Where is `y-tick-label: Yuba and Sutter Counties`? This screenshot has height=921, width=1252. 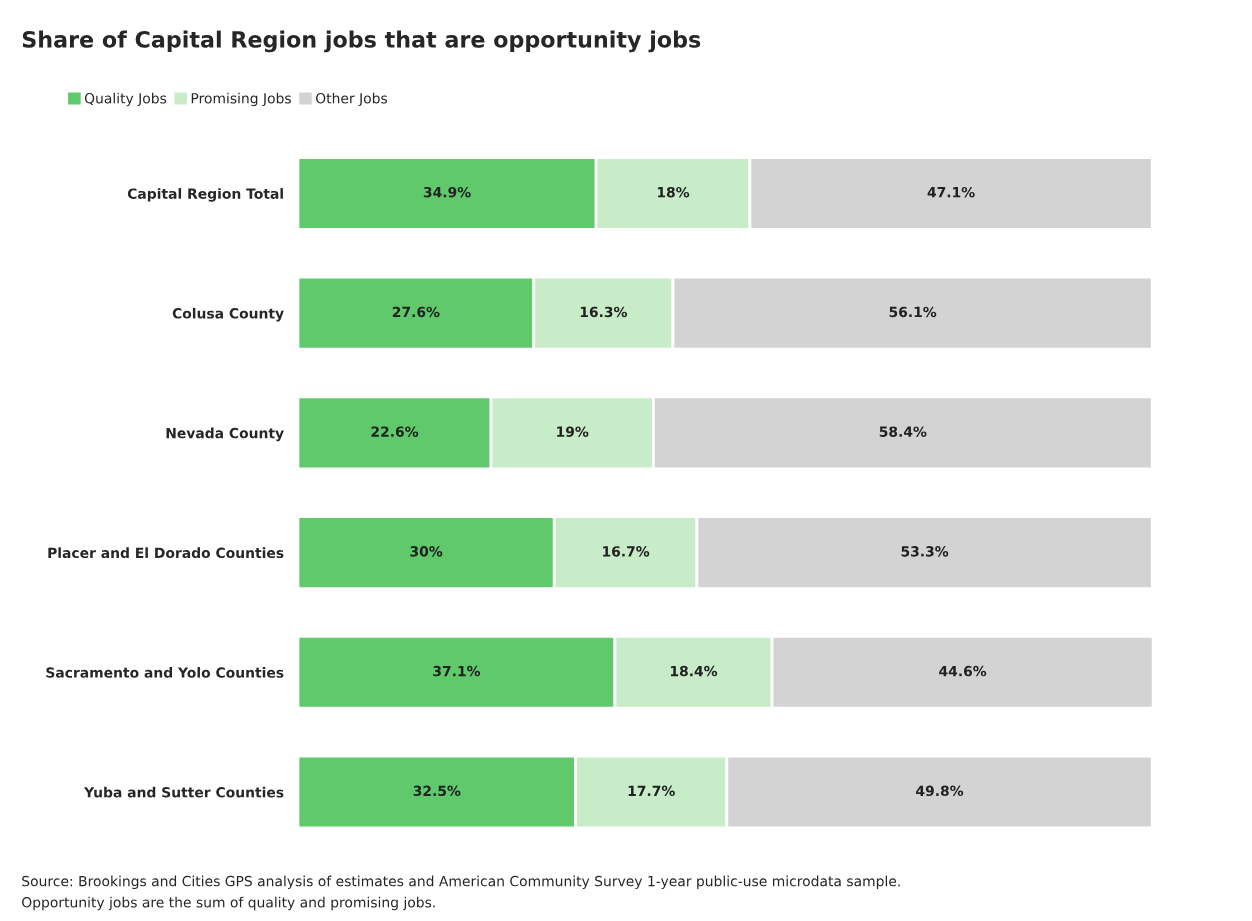 y-tick-label: Yuba and Sutter Counties is located at coordinates (183, 792).